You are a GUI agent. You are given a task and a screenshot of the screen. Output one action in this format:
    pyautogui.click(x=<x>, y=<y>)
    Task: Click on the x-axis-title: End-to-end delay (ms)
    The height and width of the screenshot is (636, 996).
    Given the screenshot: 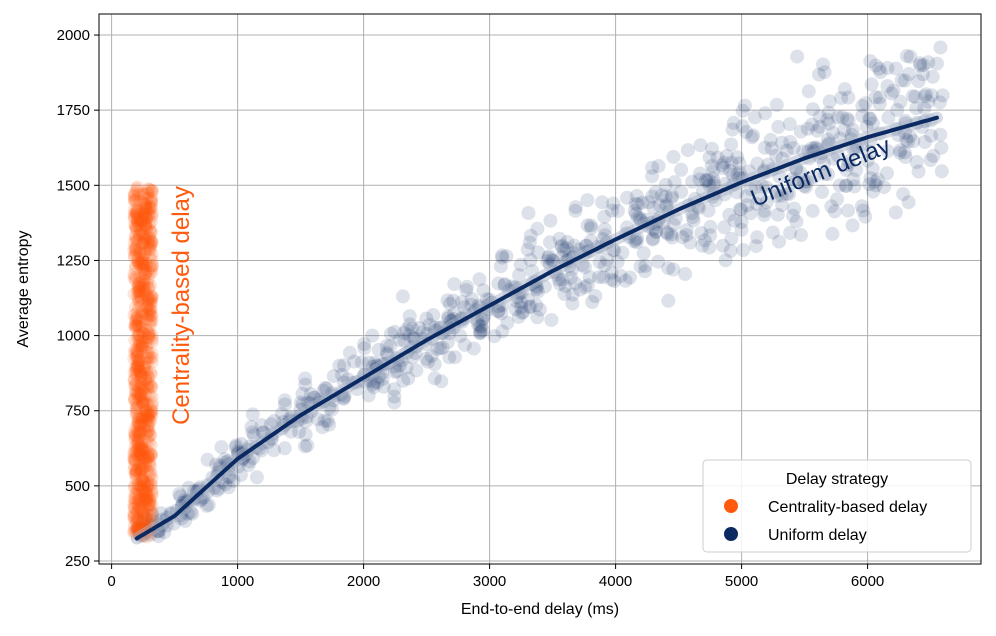 What is the action you would take?
    pyautogui.click(x=540, y=609)
    